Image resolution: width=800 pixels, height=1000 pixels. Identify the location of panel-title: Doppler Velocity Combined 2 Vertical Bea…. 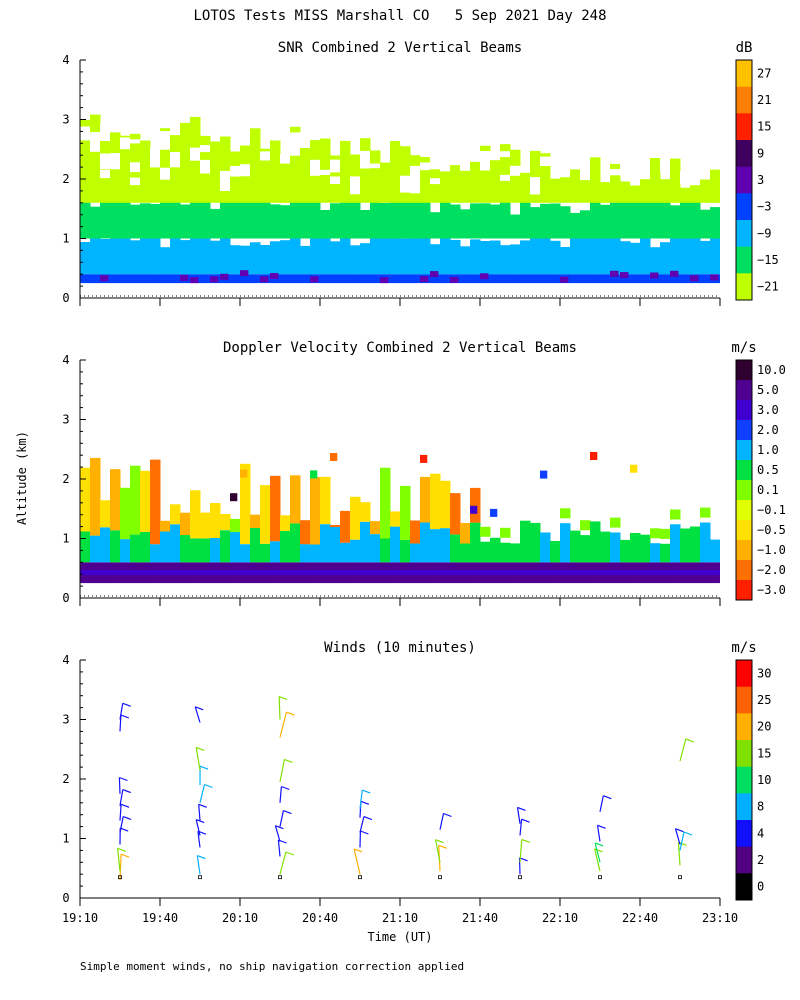
(400, 348).